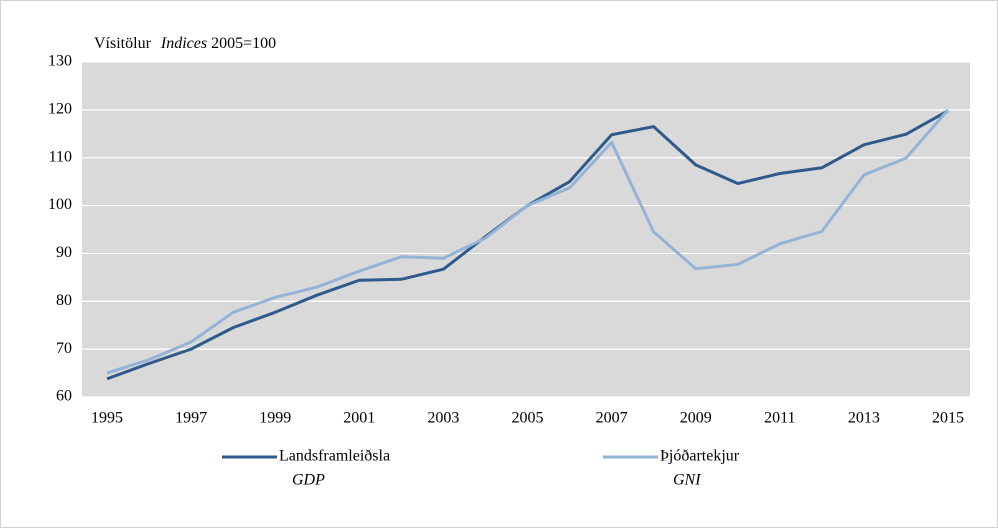 This screenshot has height=528, width=998. Describe the element at coordinates (696, 418) in the screenshot. I see `x-tick-label: 2009` at that location.